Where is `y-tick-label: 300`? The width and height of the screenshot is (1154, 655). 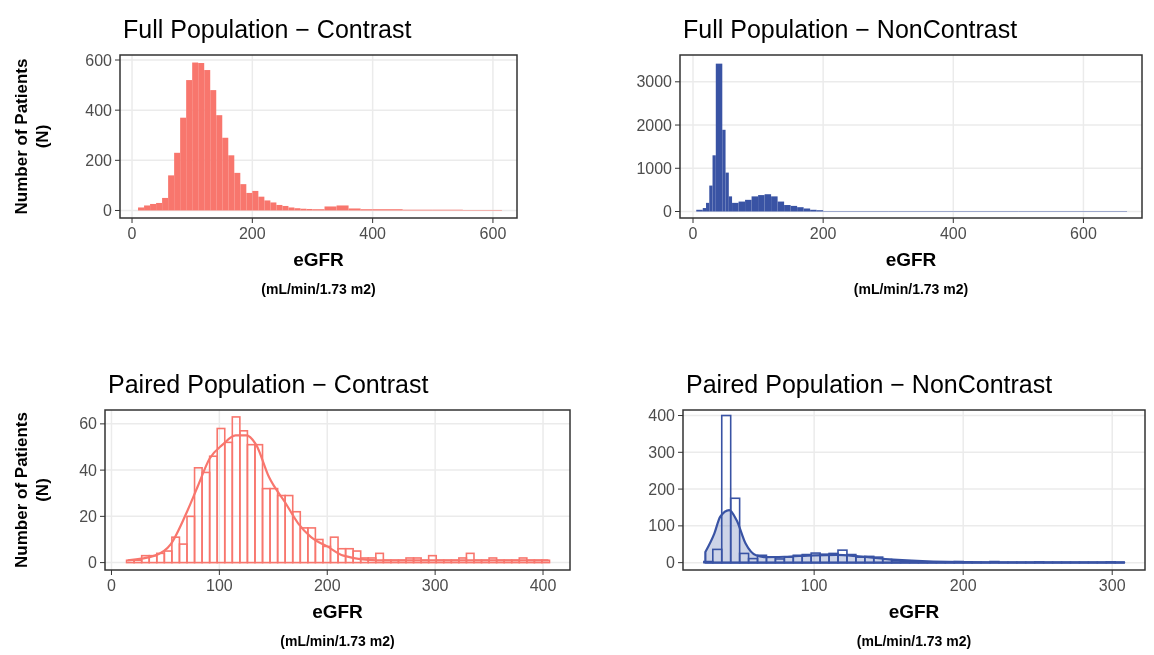 y-tick-label: 300 is located at coordinates (662, 452).